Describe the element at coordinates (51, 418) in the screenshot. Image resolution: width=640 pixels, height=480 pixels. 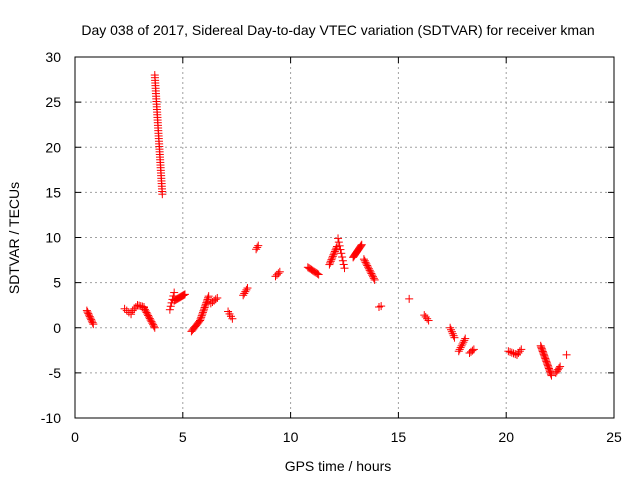
I see `y-tick-label: -10` at that location.